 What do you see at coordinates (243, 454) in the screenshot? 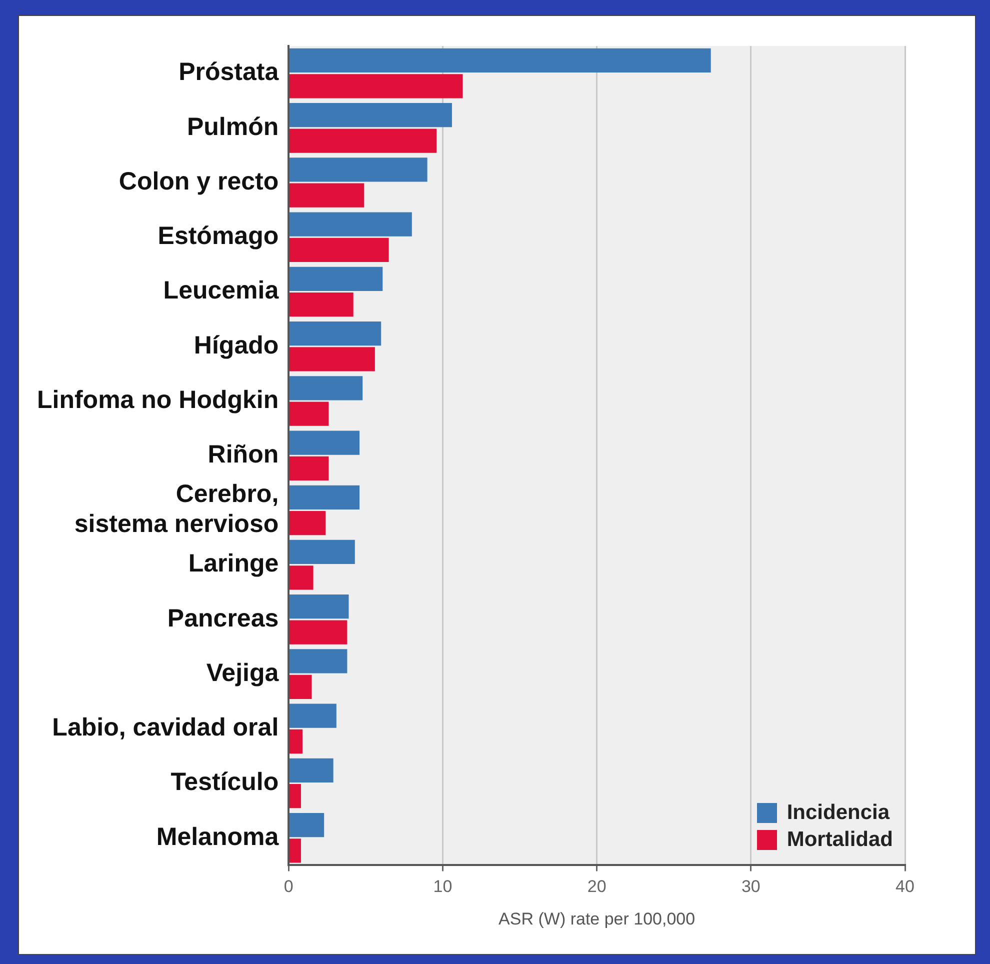
I see `y-tick-label: Riñon` at bounding box center [243, 454].